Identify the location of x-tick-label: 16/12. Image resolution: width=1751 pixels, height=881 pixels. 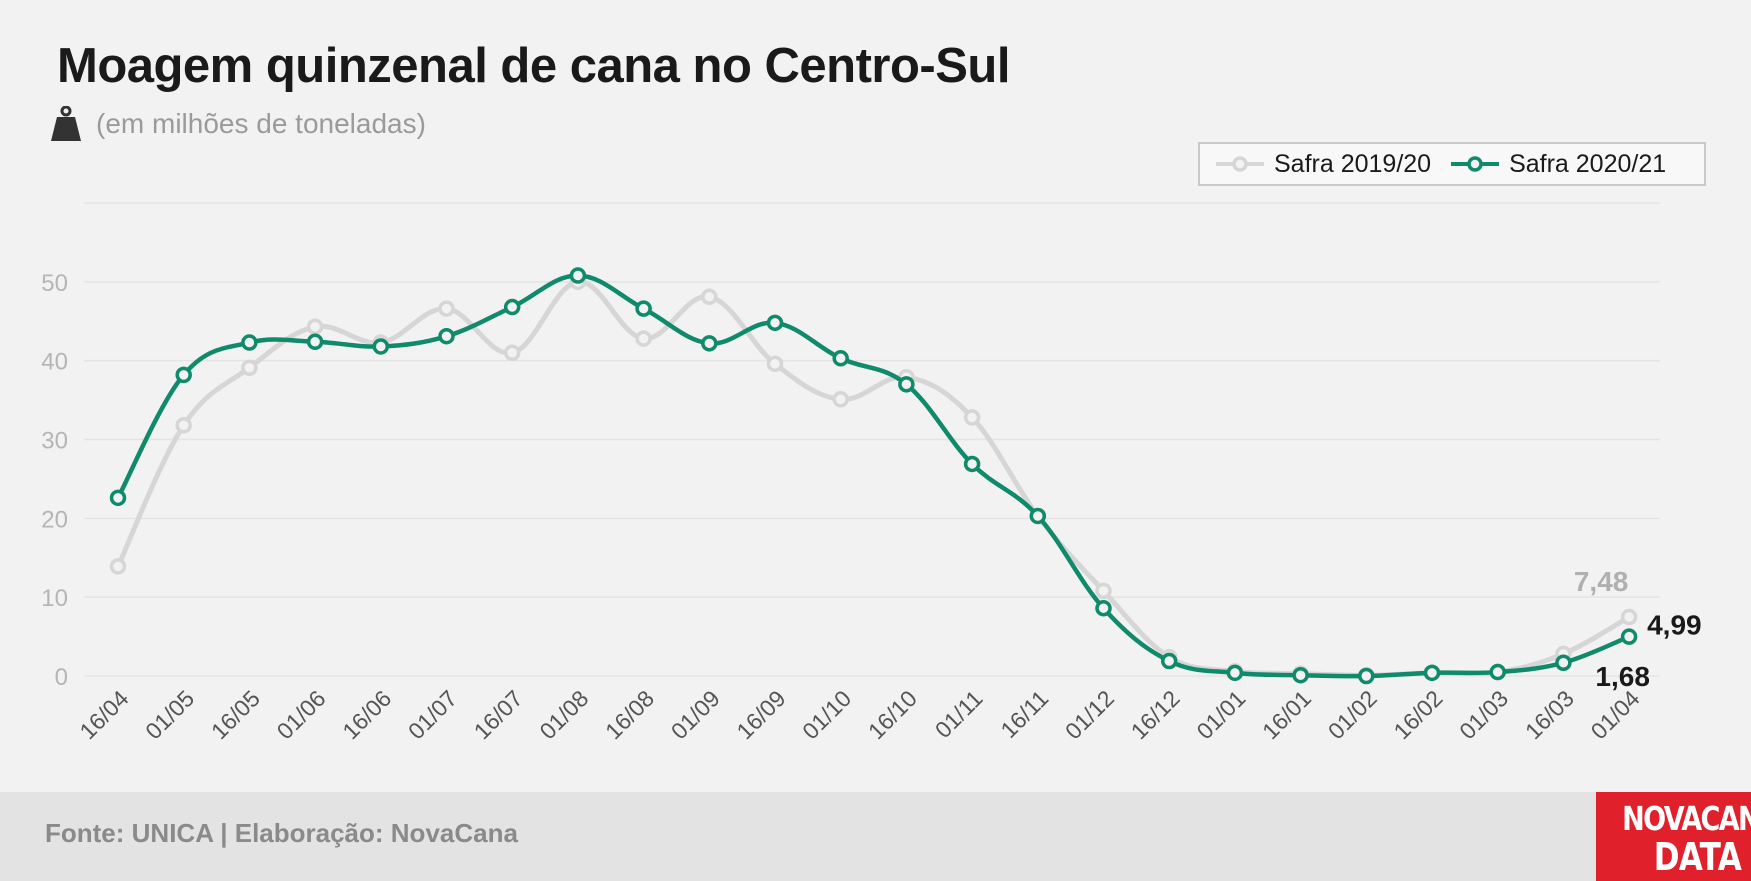
(1155, 714).